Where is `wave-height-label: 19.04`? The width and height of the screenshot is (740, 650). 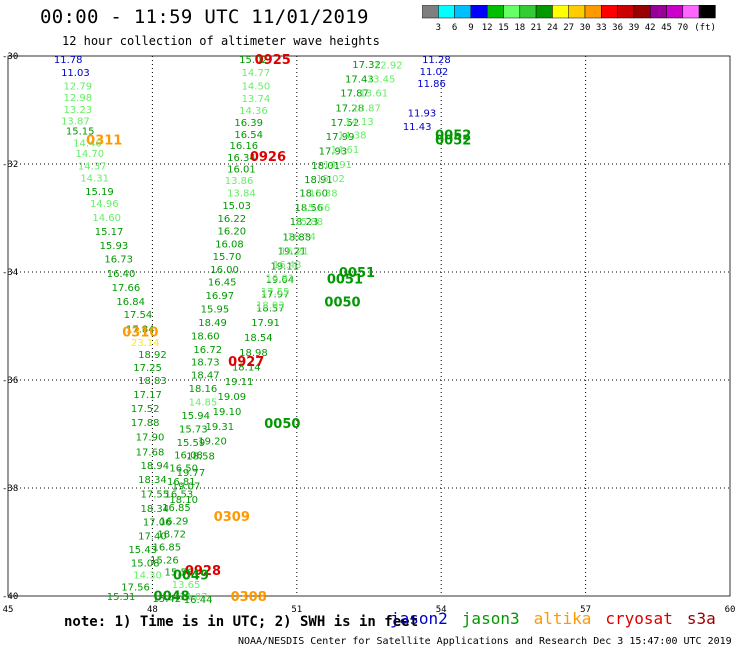 wave-height-label: 19.04 is located at coordinates (280, 280).